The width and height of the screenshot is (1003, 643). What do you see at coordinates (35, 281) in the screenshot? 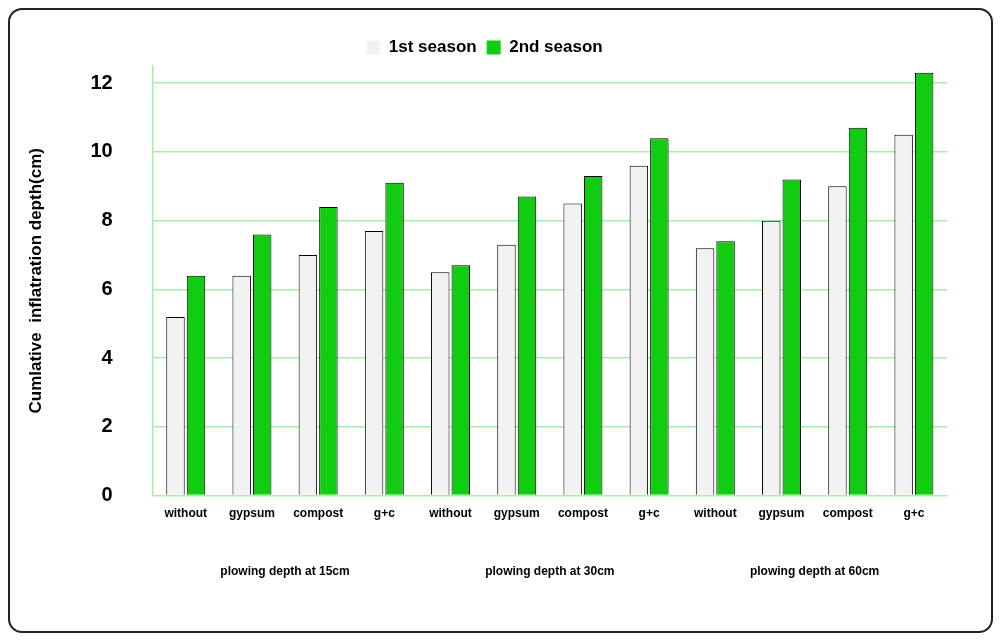
I see `y-axis-title: Cumlative inflatration depth(cm)` at bounding box center [35, 281].